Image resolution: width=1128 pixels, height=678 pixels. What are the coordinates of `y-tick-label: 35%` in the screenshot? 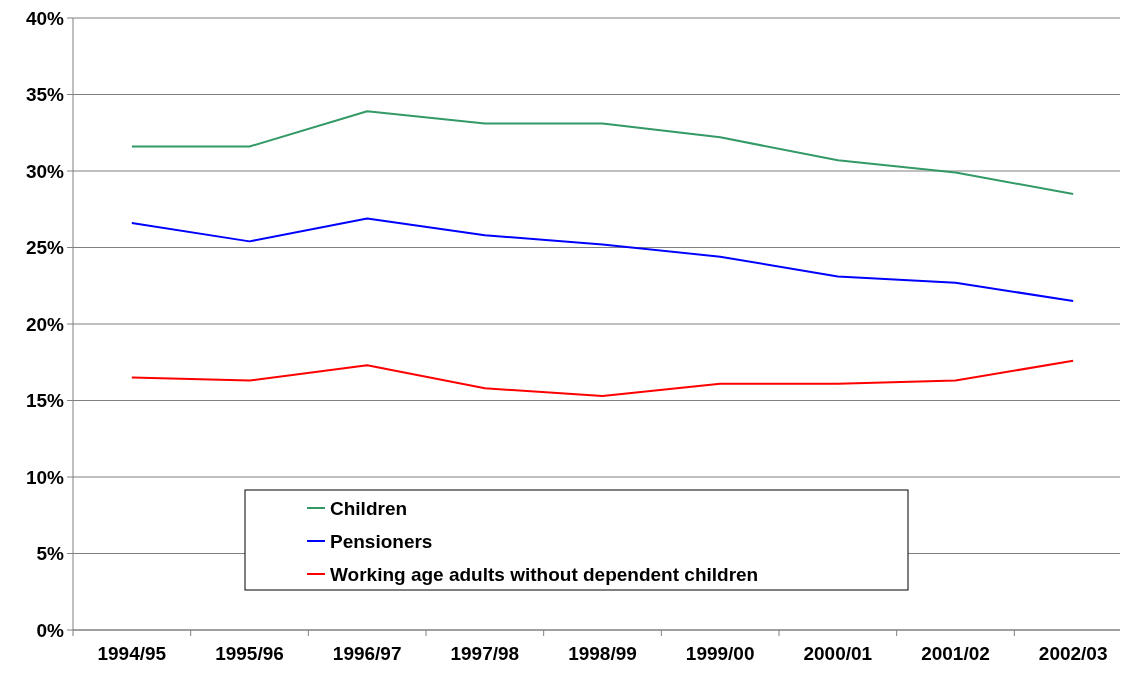 It's located at (45, 95).